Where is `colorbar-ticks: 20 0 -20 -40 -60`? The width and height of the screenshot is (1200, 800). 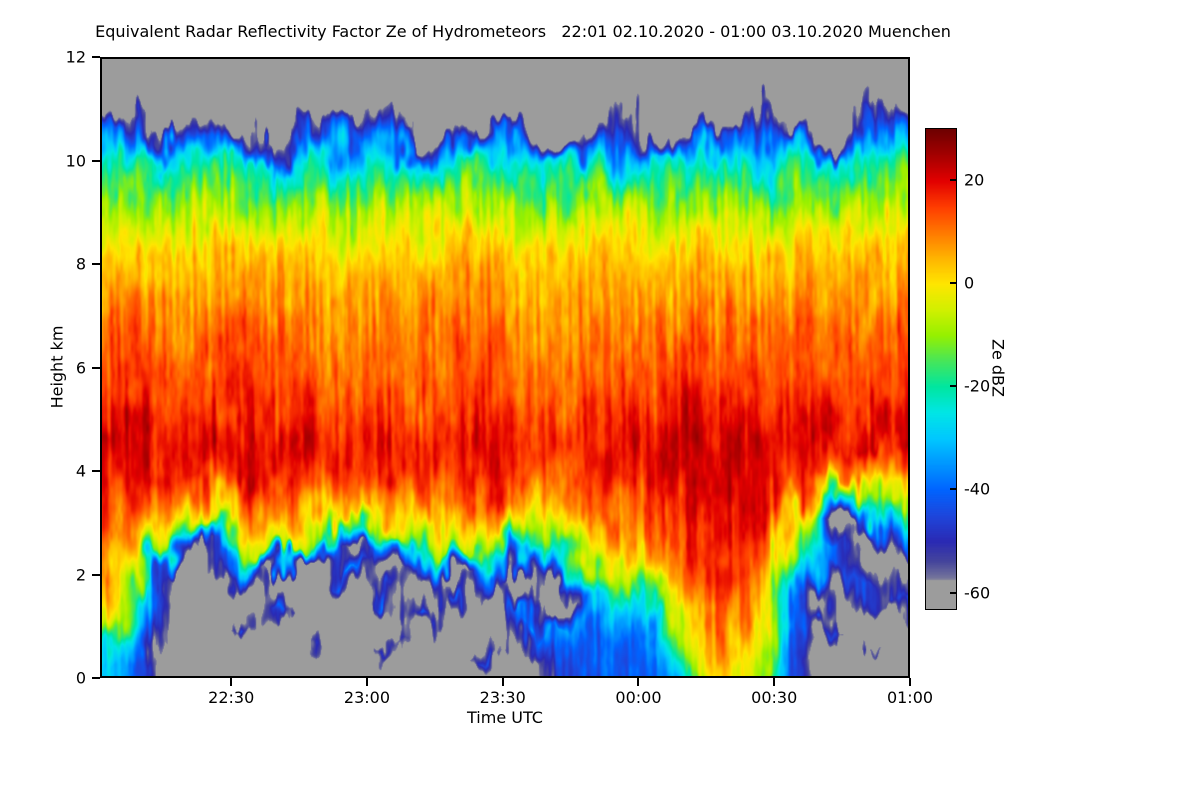
colorbar-ticks: 20 0 -20 -40 -60 is located at coordinates (983, 368).